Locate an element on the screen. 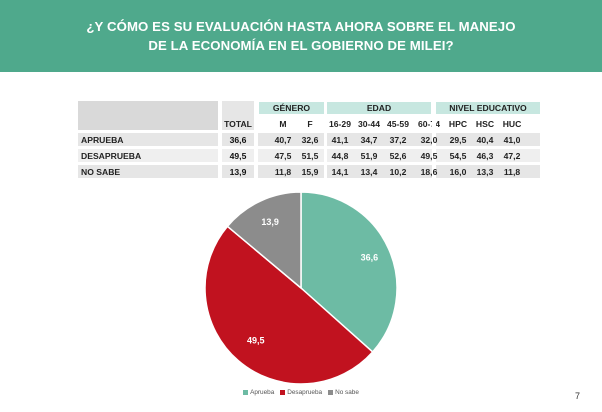 The height and width of the screenshot is (412, 602). pie-label: 49,5 is located at coordinates (256, 340).